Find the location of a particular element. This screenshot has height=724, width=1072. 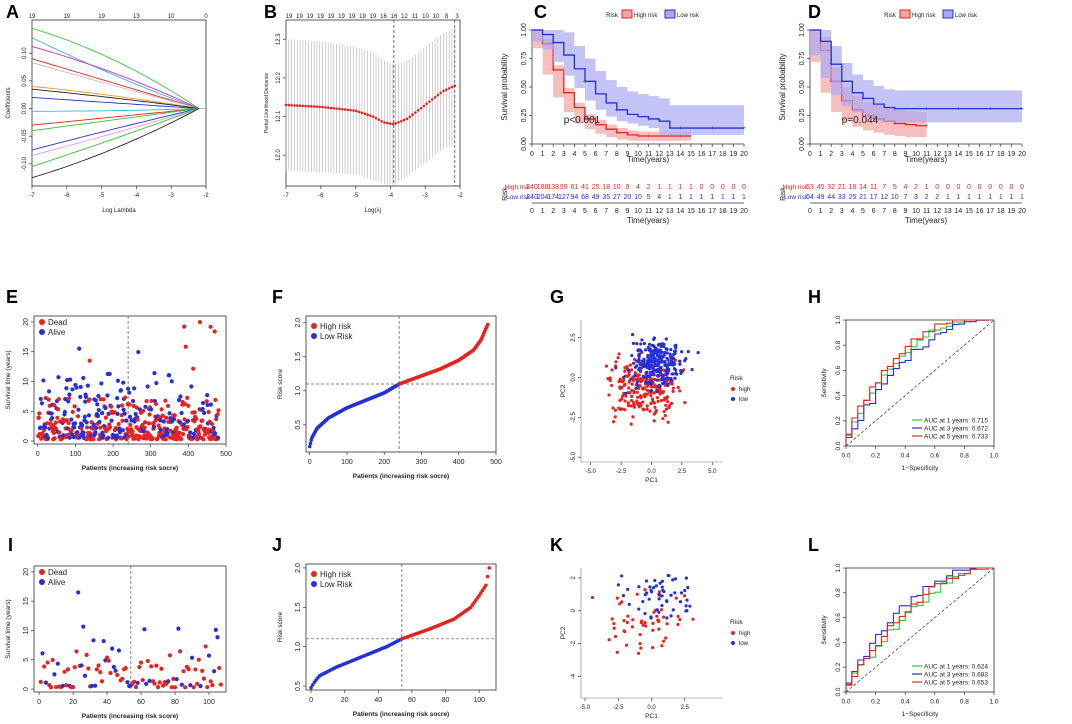

y-tick-label-l: 0.6 is located at coordinates (838, 617).